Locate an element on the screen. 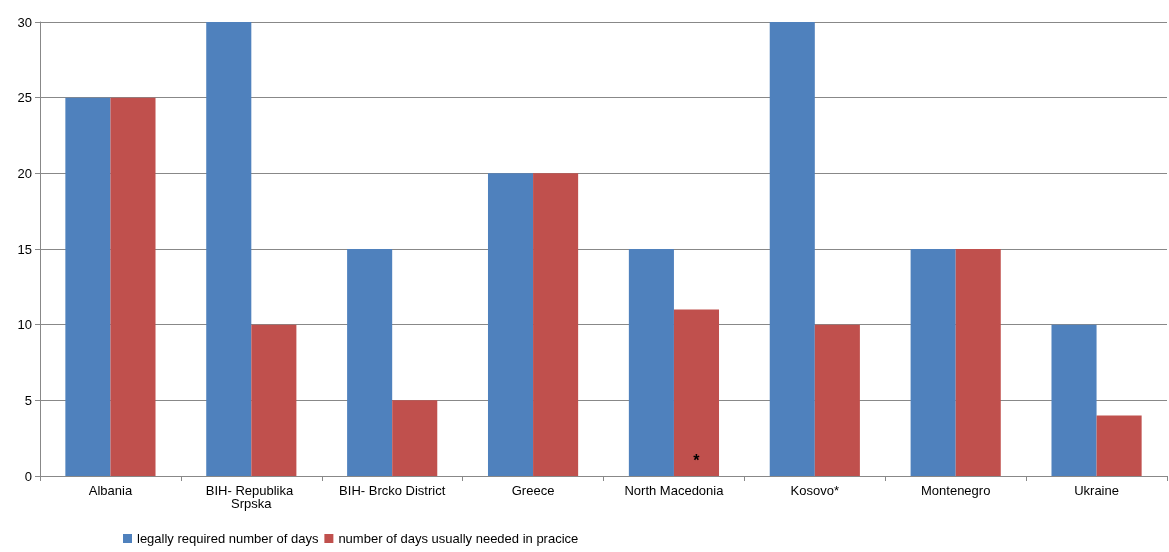  x-tick-label: Montenegro is located at coordinates (955, 490).